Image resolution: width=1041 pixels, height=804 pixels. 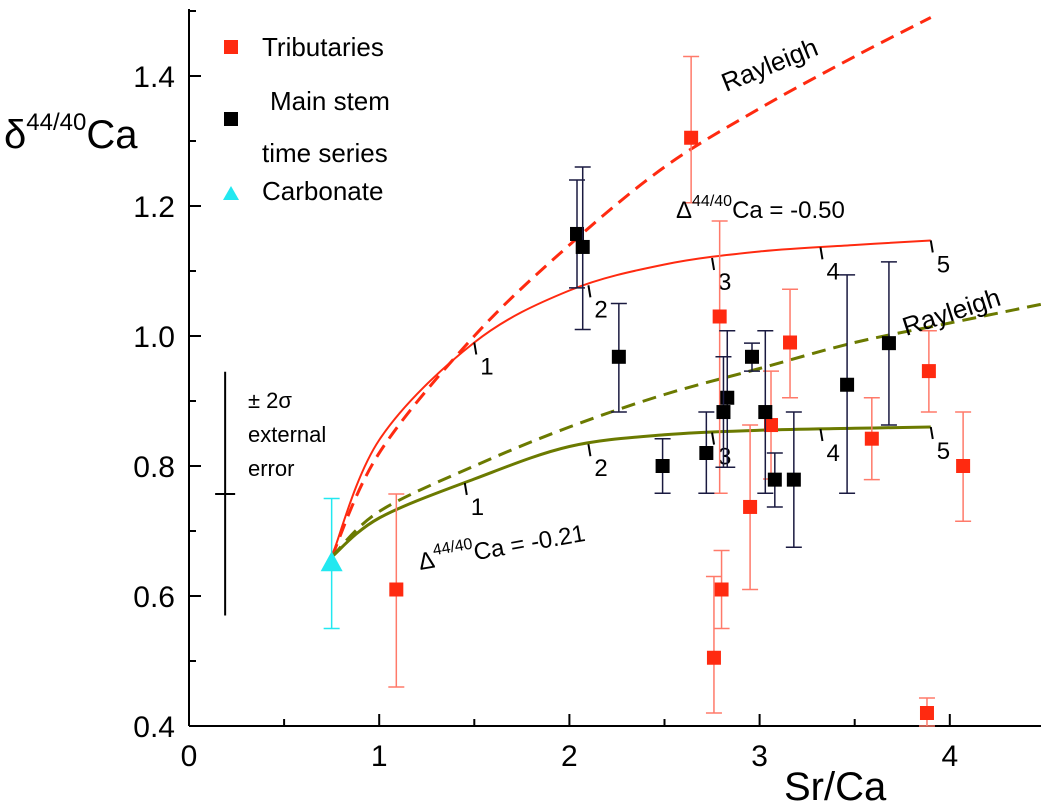 I want to click on external-error-line-3: error, so click(x=271, y=468).